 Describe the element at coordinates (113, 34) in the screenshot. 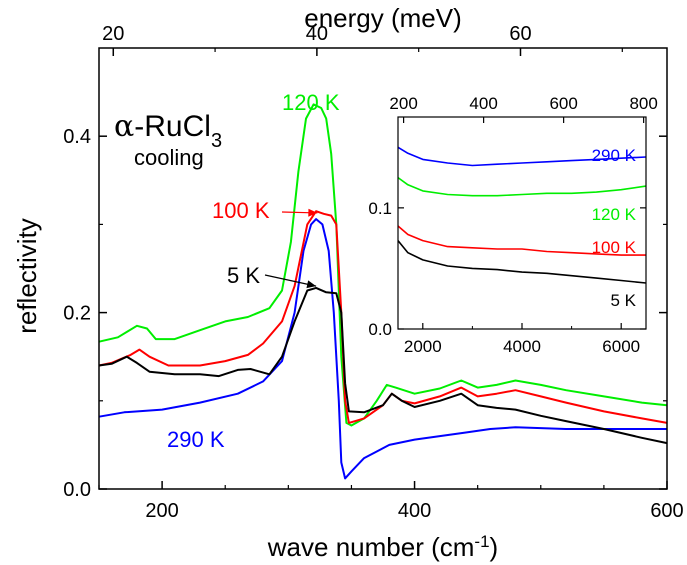

I see `top-tick-label: 20` at that location.